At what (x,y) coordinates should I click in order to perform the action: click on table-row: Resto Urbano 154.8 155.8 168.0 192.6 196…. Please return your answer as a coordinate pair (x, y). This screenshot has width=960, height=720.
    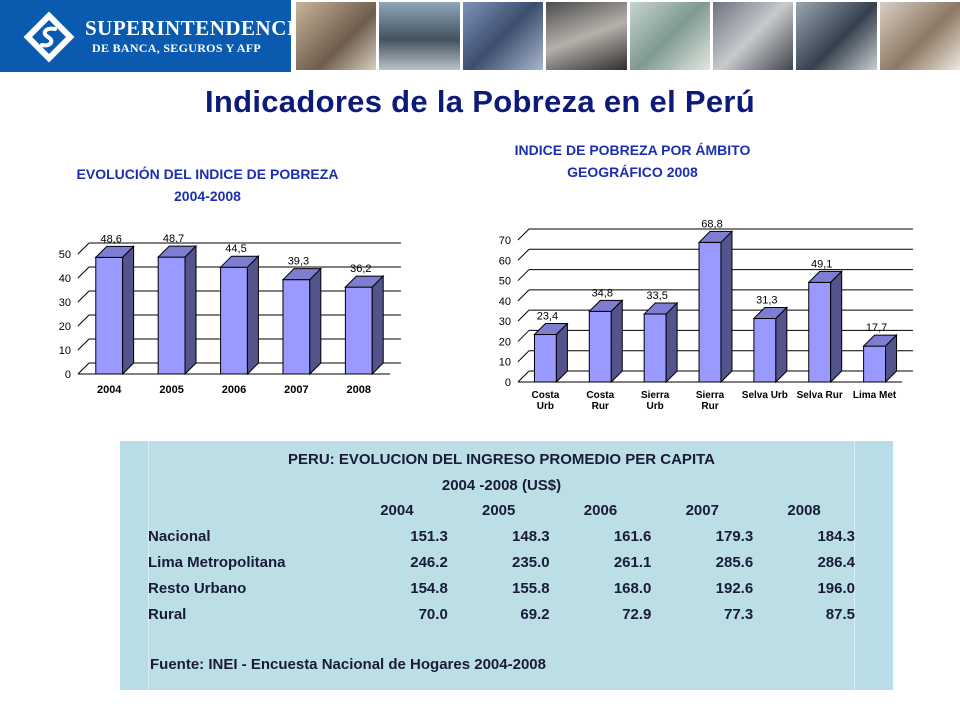
    Looking at the image, I should click on (501, 588).